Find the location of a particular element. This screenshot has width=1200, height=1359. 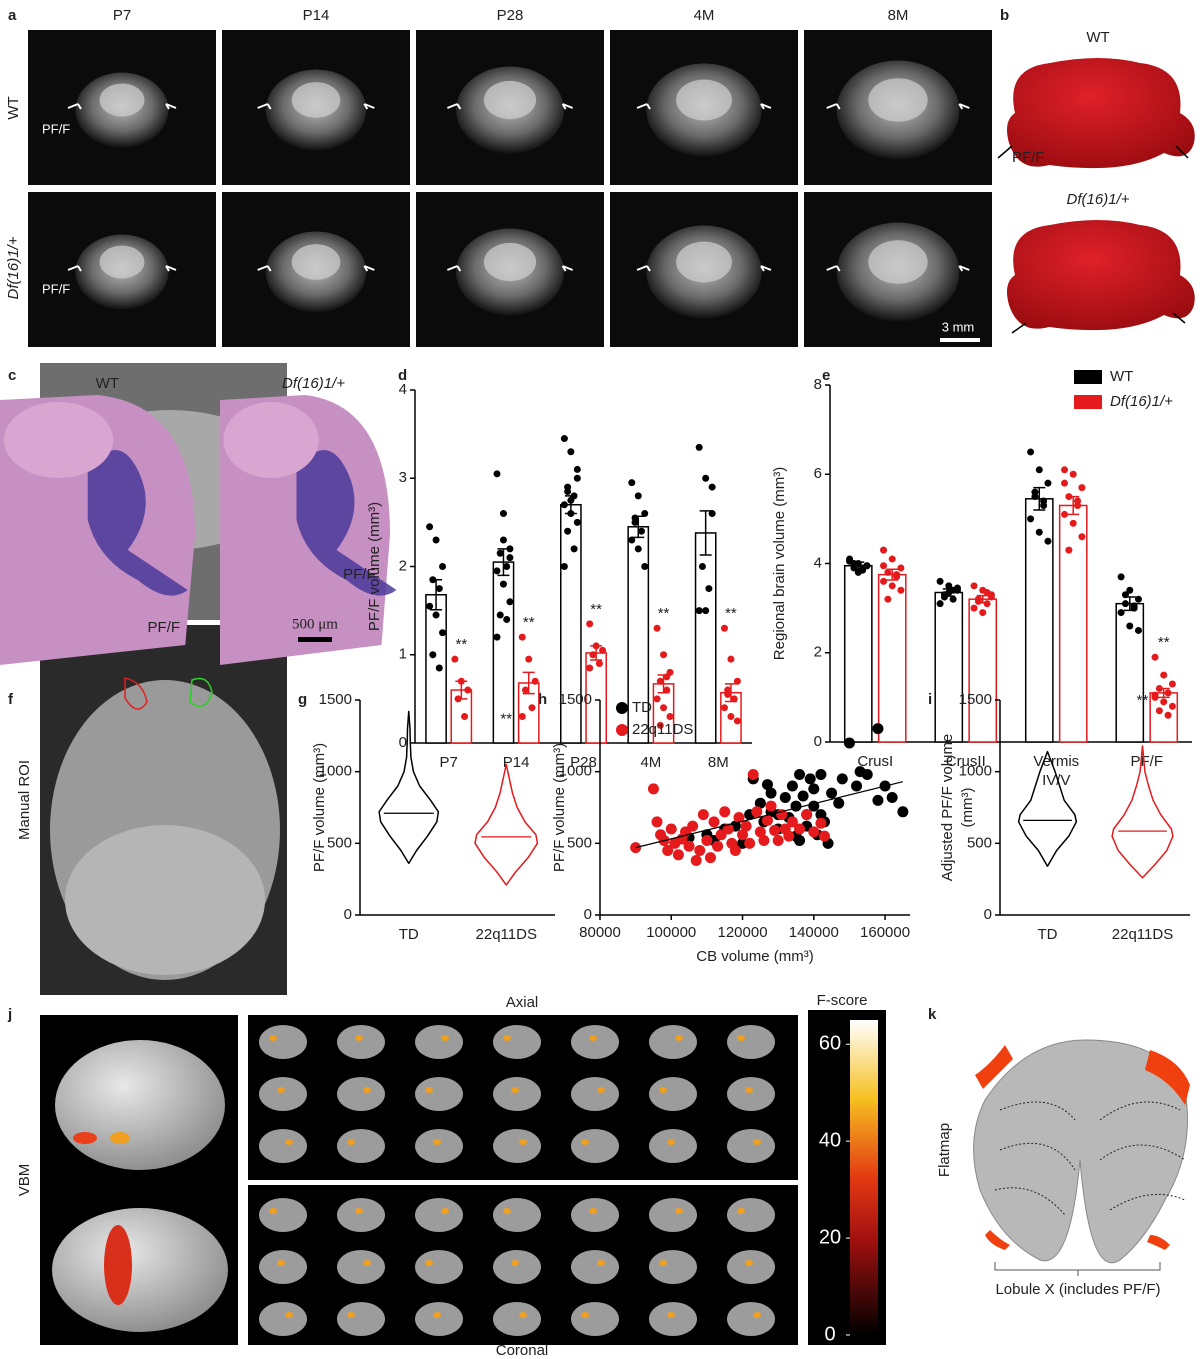

bracket is located at coordinates (1077, 1269).